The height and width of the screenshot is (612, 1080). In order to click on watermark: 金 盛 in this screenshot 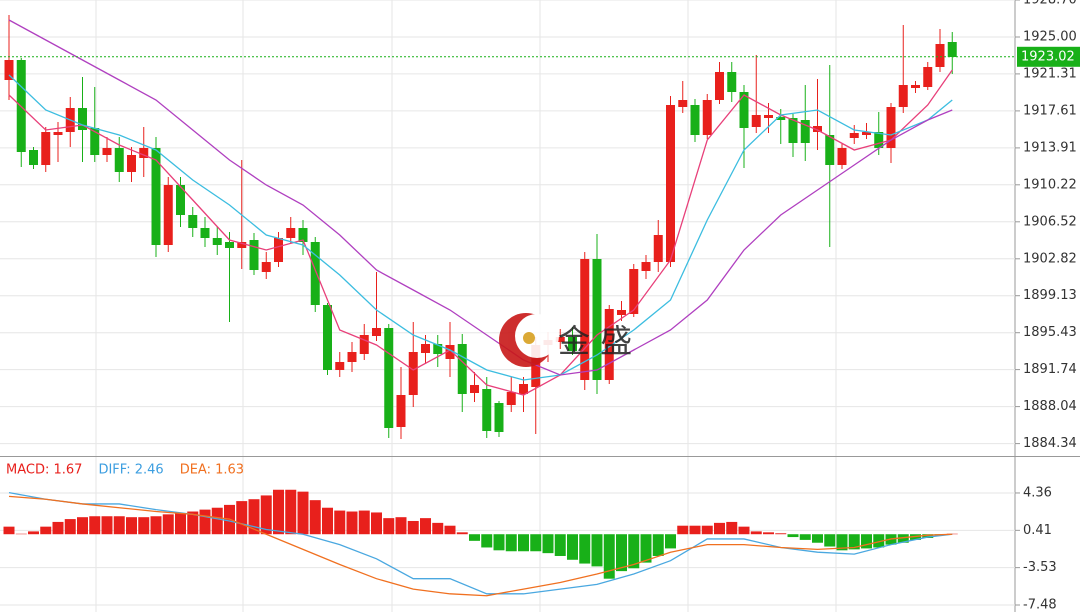, I will do `click(595, 341)`.